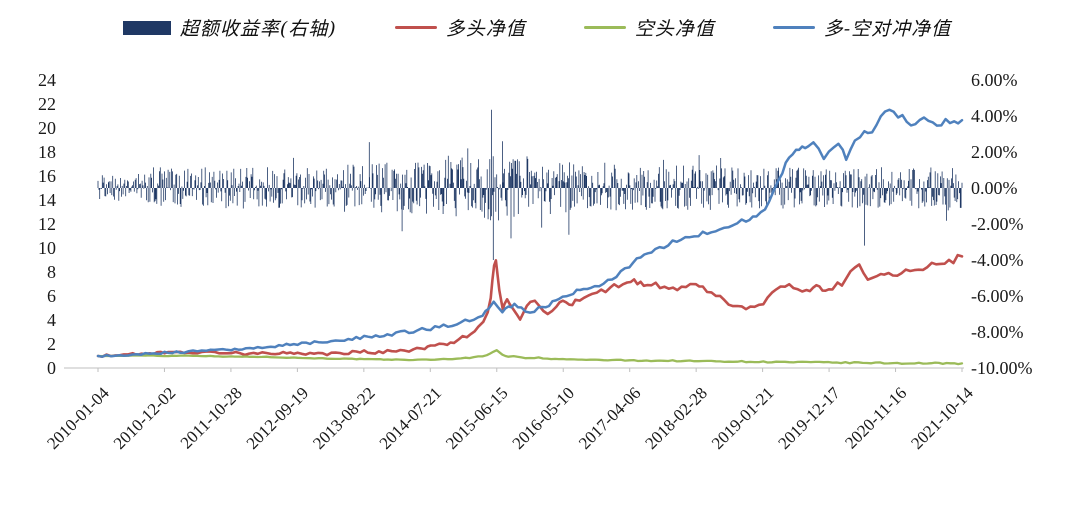 The width and height of the screenshot is (1074, 507). Describe the element at coordinates (604, 27) in the screenshot. I see `short-nav-line-swatch` at that location.